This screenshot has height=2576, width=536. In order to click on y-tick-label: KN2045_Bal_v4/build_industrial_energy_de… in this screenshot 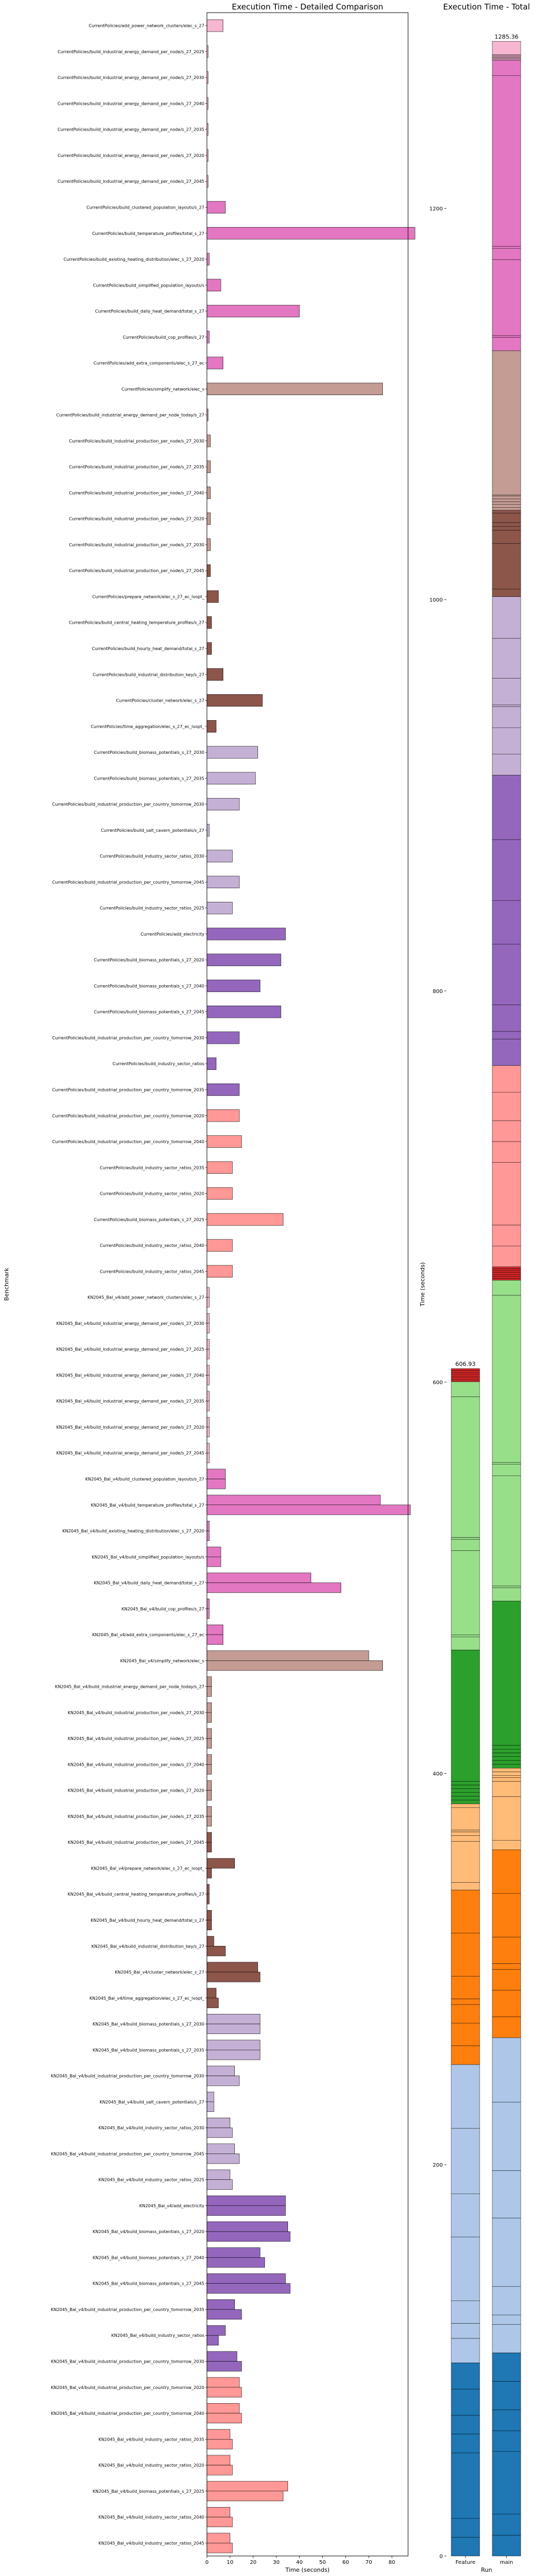, I will do `click(129, 1687)`.